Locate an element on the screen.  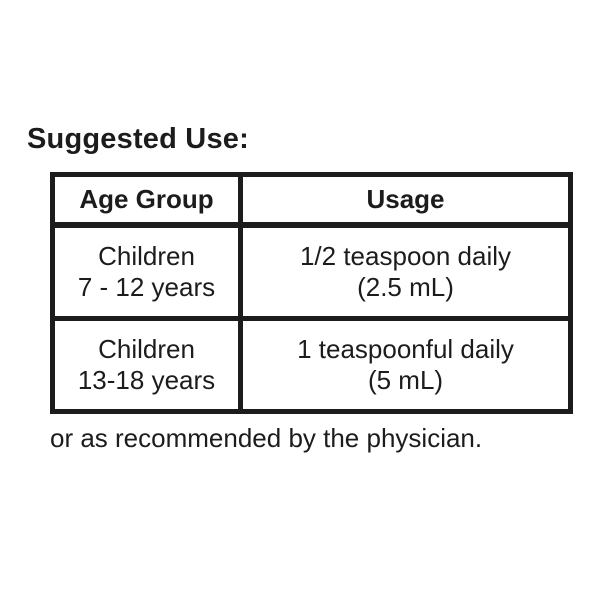
page-title: Suggested Use: is located at coordinates (138, 139).